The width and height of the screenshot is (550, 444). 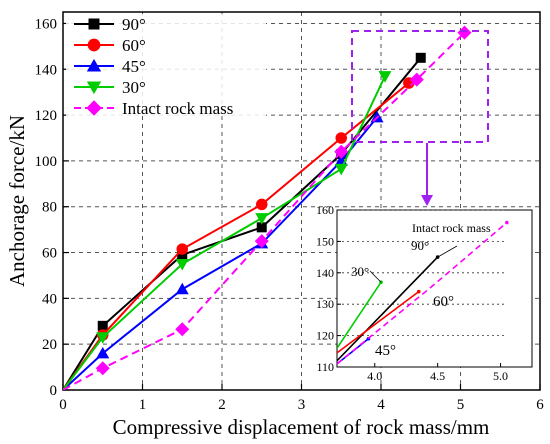 What do you see at coordinates (420, 245) in the screenshot?
I see `inset-label-90: 90°` at bounding box center [420, 245].